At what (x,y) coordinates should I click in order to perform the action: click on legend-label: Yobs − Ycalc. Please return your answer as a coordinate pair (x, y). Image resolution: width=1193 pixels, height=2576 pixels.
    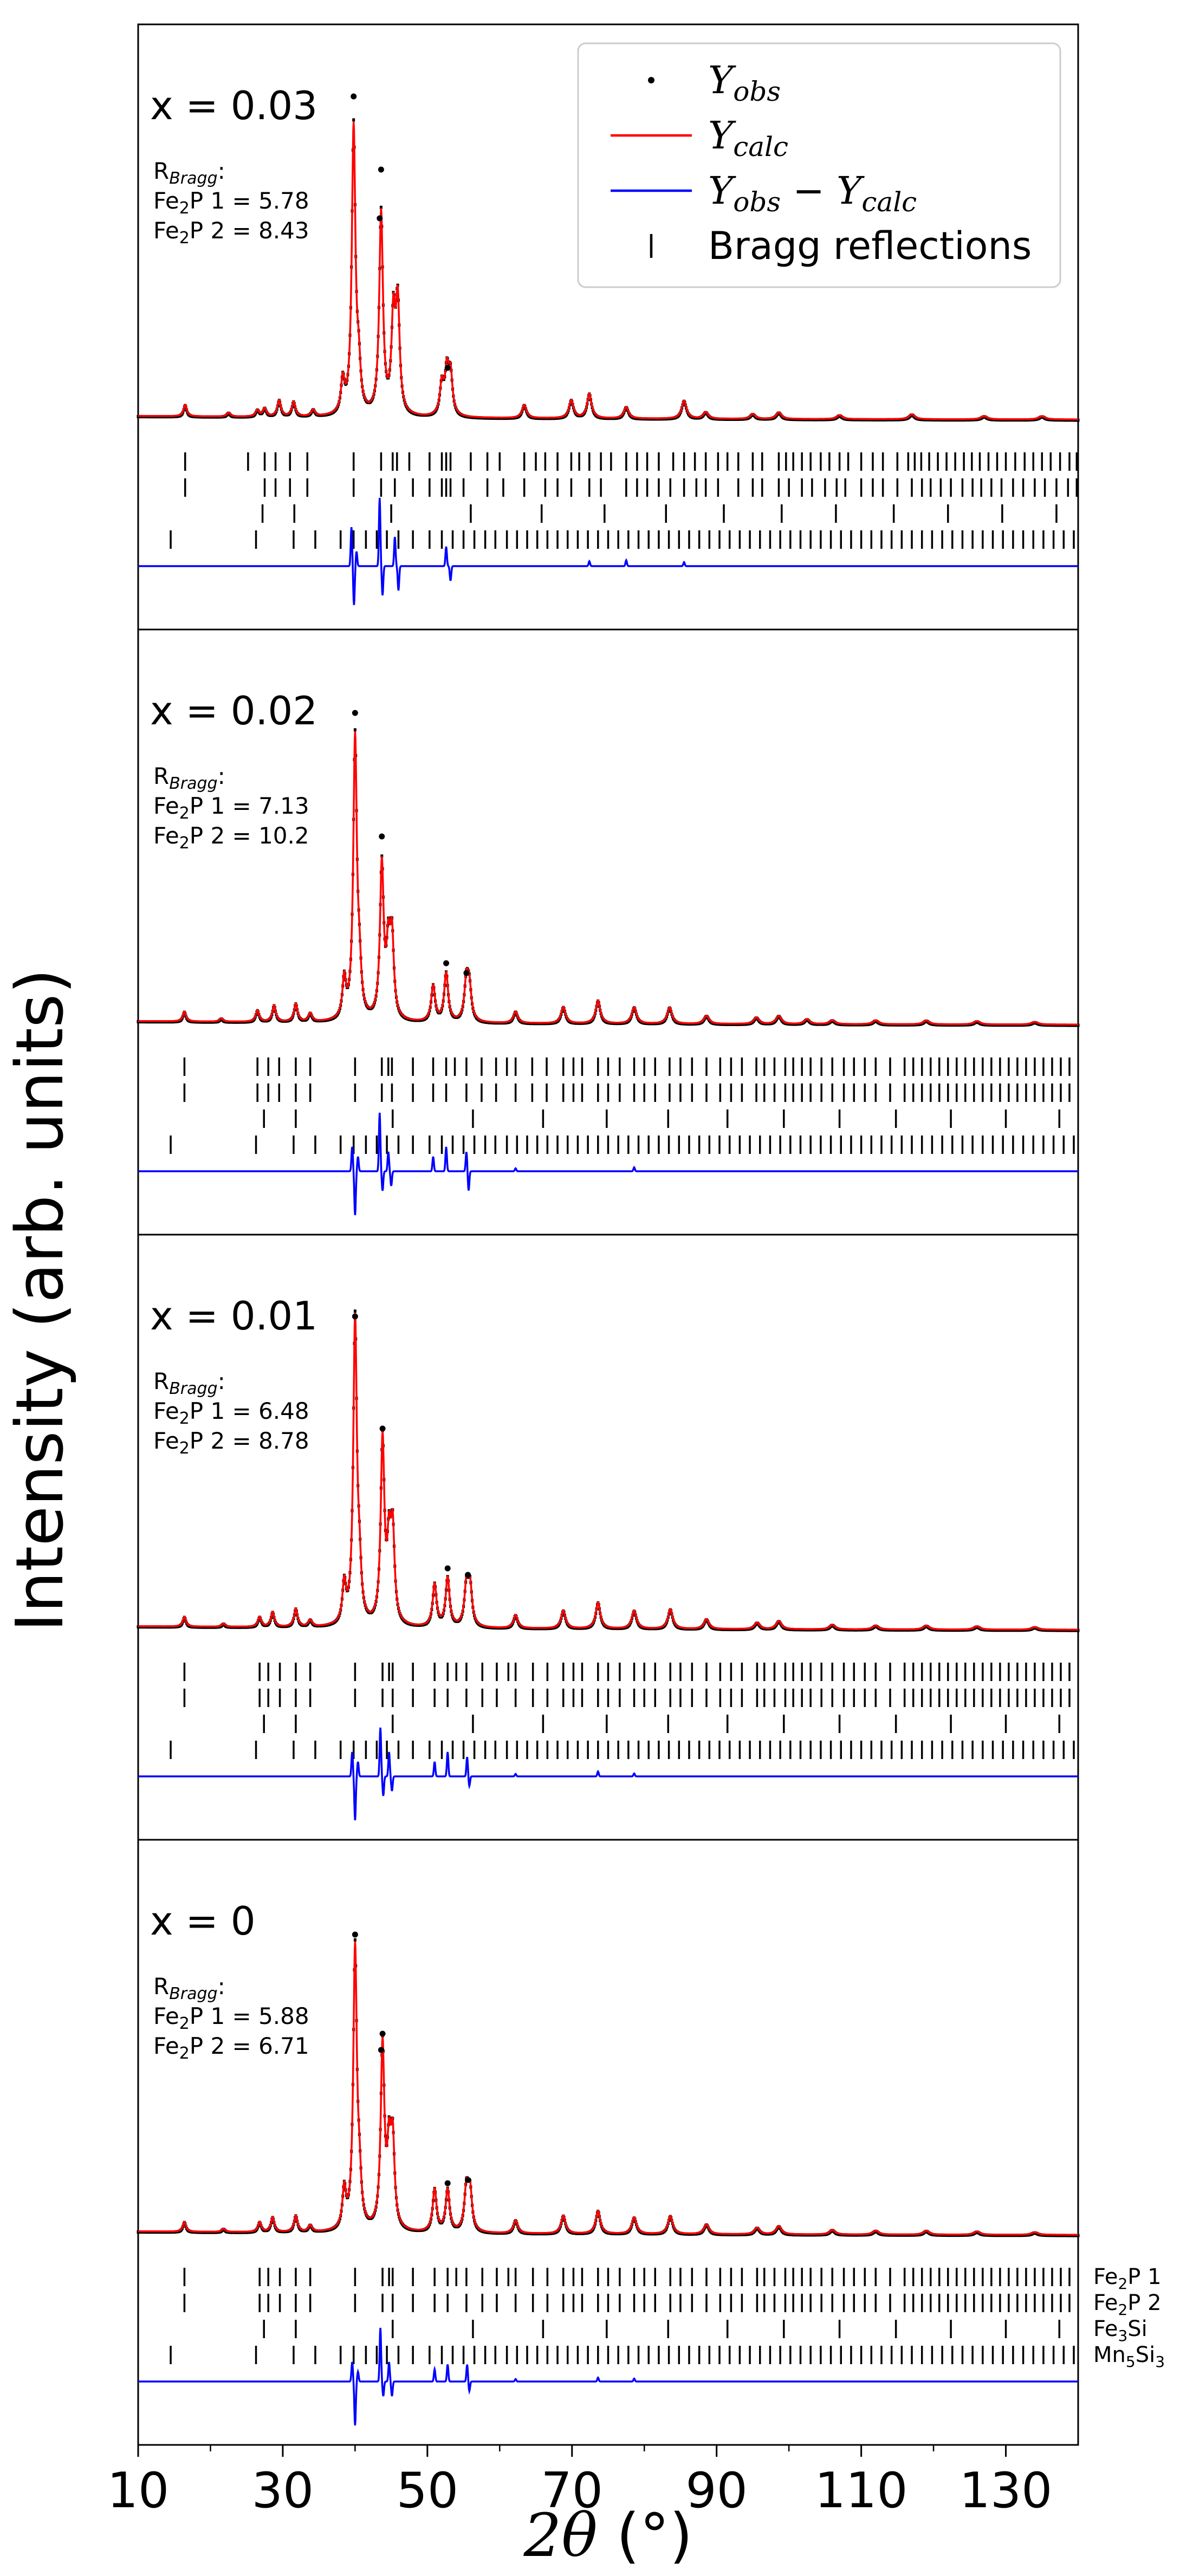
    Looking at the image, I should click on (812, 193).